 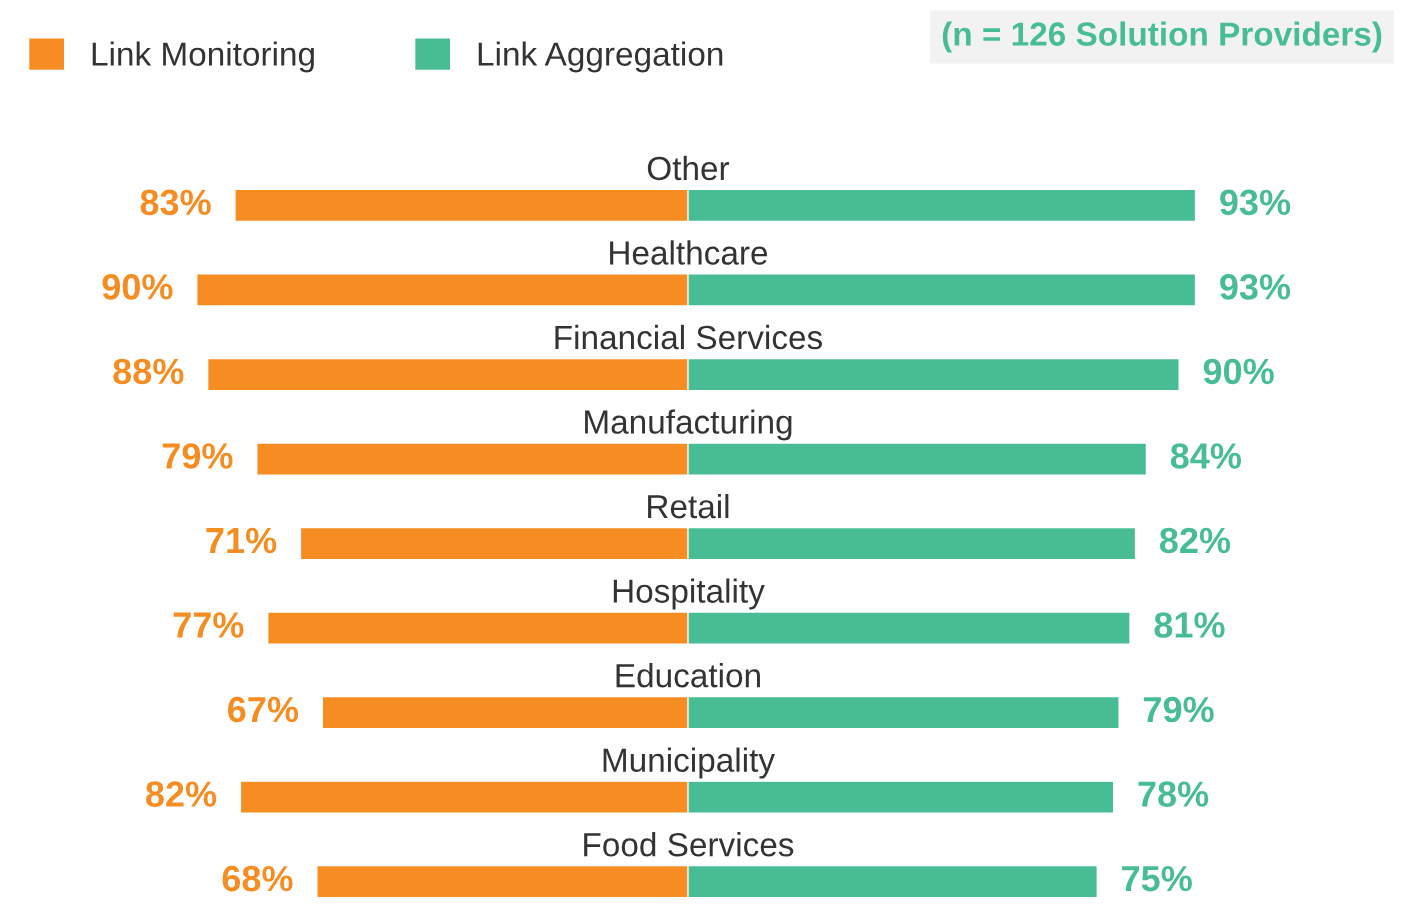 I want to click on y-tick-label: Other, so click(x=688, y=168).